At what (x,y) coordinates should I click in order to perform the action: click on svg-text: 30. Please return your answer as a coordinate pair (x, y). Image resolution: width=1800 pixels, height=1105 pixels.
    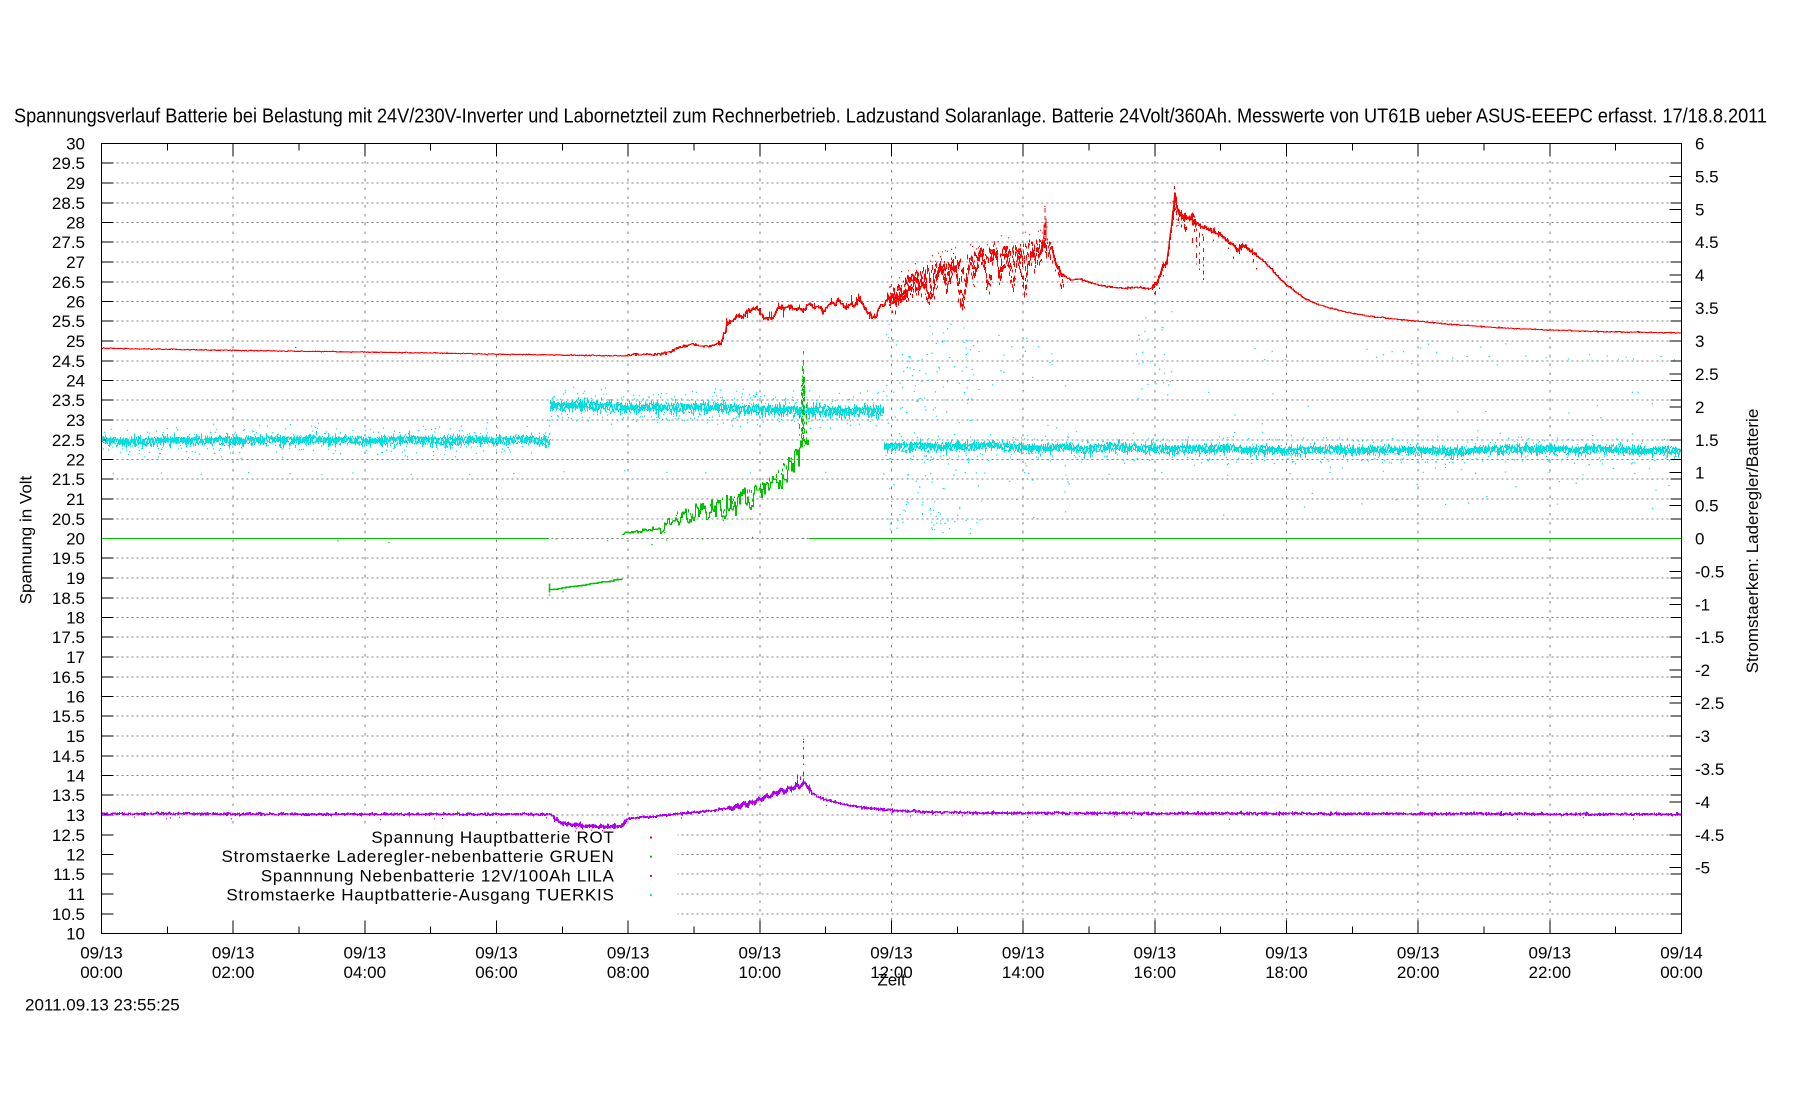
    Looking at the image, I should click on (75, 144).